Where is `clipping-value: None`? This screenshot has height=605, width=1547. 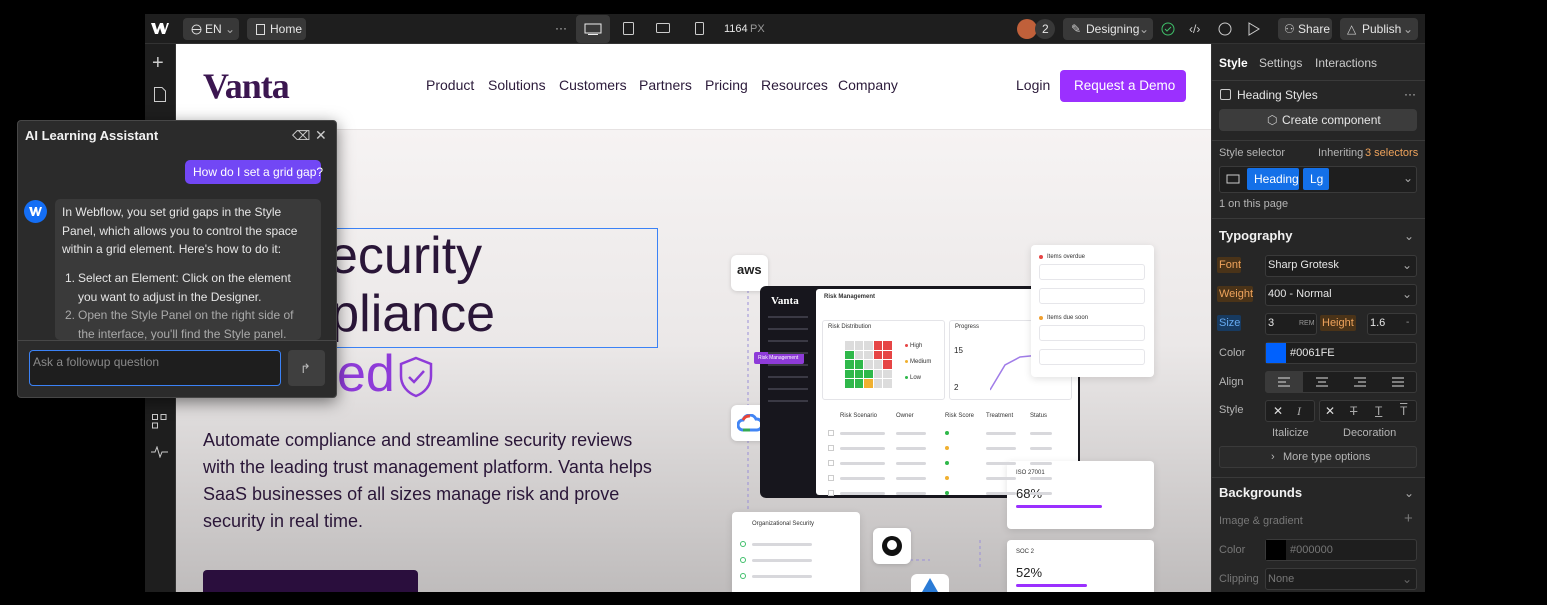
clipping-value: None is located at coordinates (1281, 579).